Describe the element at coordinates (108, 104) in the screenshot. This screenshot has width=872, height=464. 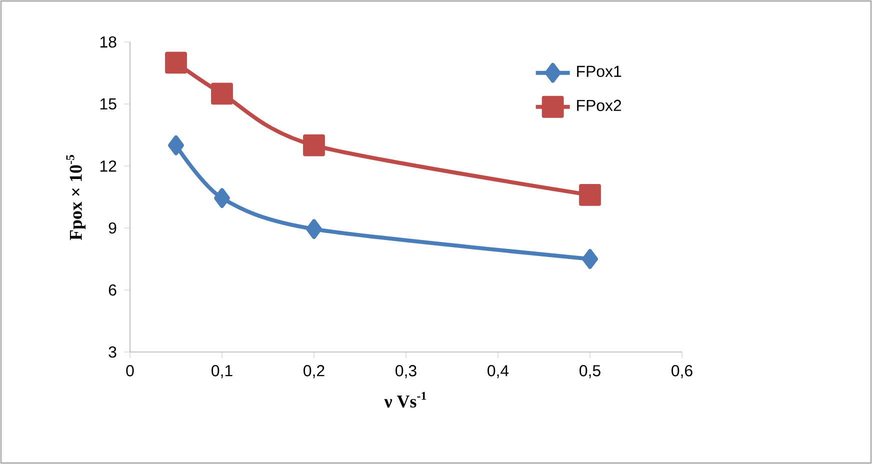
I see `y-tick-label: 15` at that location.